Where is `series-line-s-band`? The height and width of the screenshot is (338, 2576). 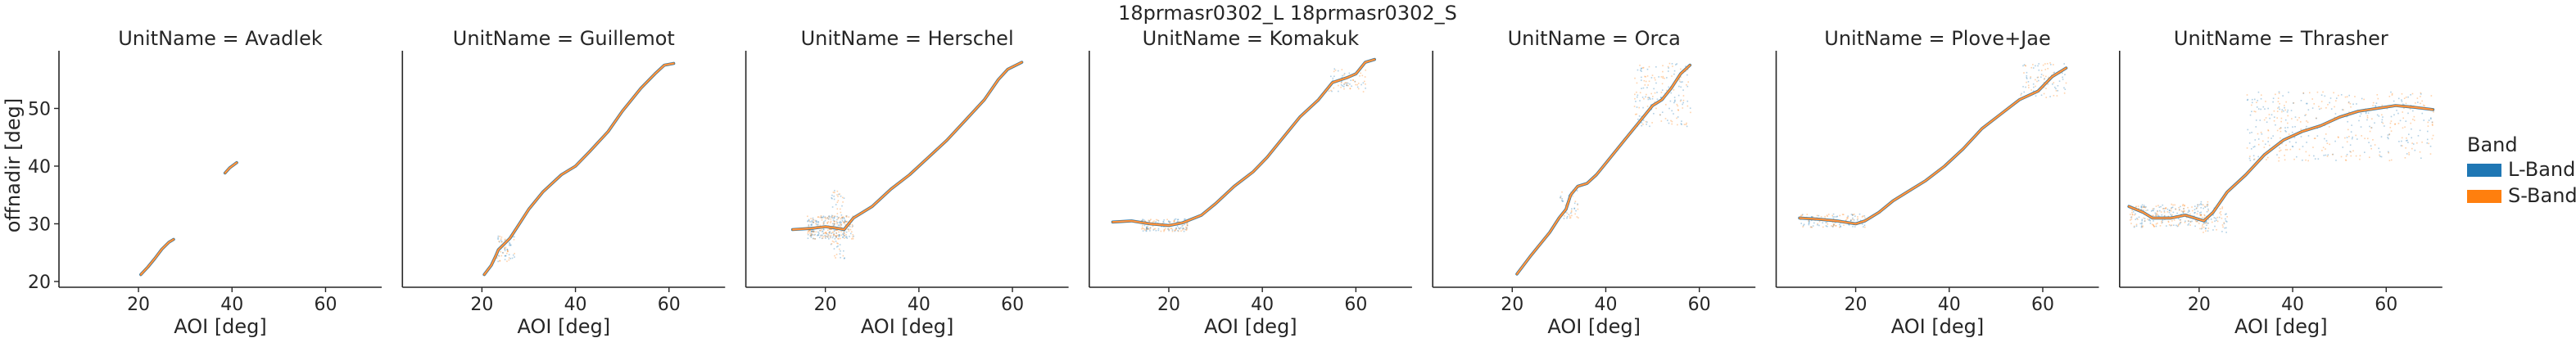 series-line-s-band is located at coordinates (1243, 142).